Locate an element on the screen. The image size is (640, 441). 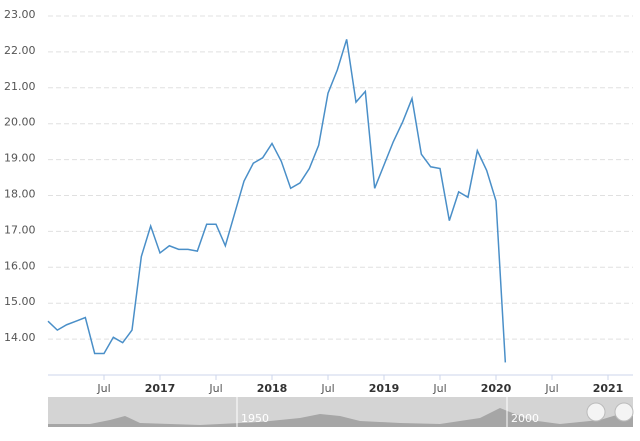
y-tick-label: 18.00 is located at coordinates (20, 194).